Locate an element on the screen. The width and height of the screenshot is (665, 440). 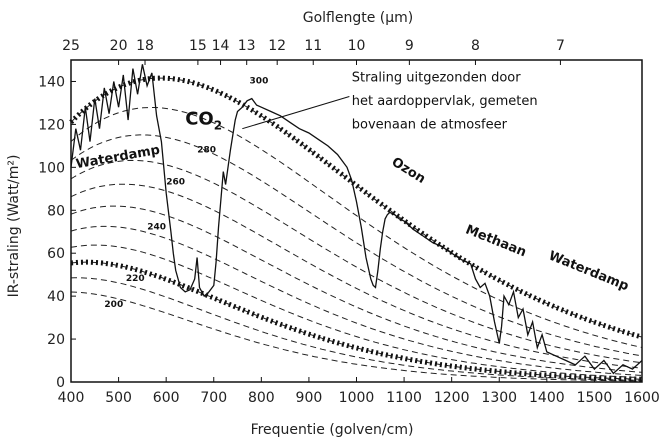
x-axis-label: Frequentie (golven/cm) is located at coordinates (332, 430).